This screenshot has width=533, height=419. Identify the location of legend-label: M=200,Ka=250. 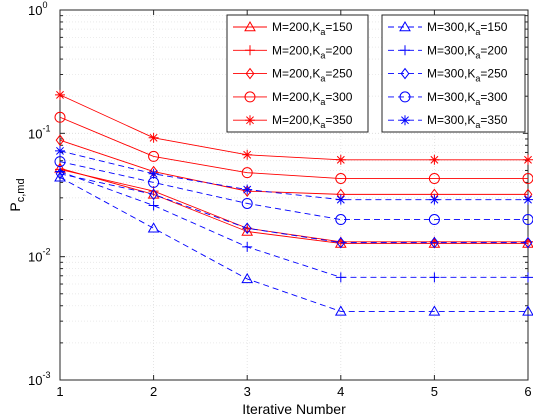
(312, 75).